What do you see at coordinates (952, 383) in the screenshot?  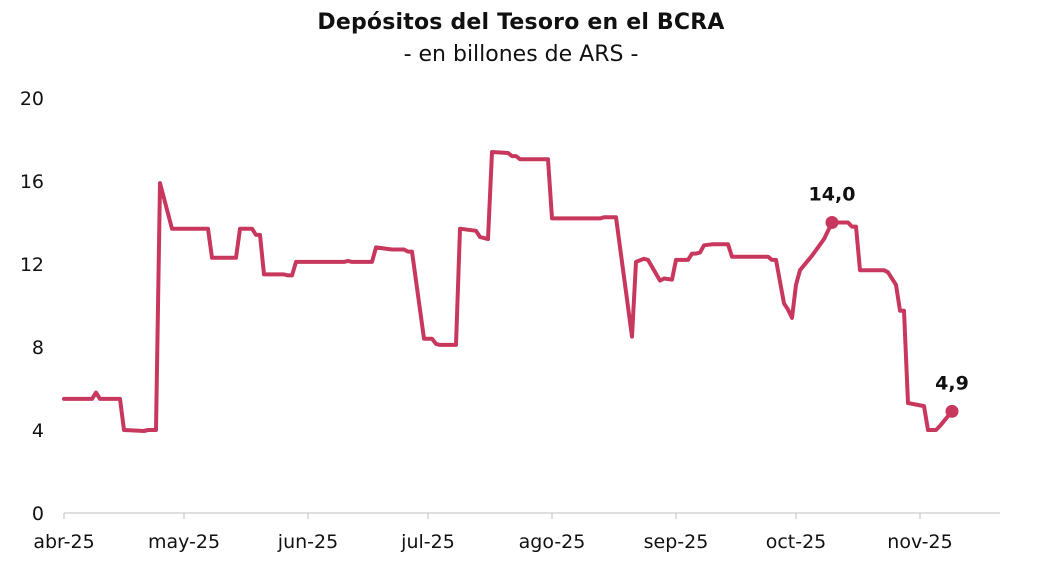 I see `data-label: 4,9` at bounding box center [952, 383].